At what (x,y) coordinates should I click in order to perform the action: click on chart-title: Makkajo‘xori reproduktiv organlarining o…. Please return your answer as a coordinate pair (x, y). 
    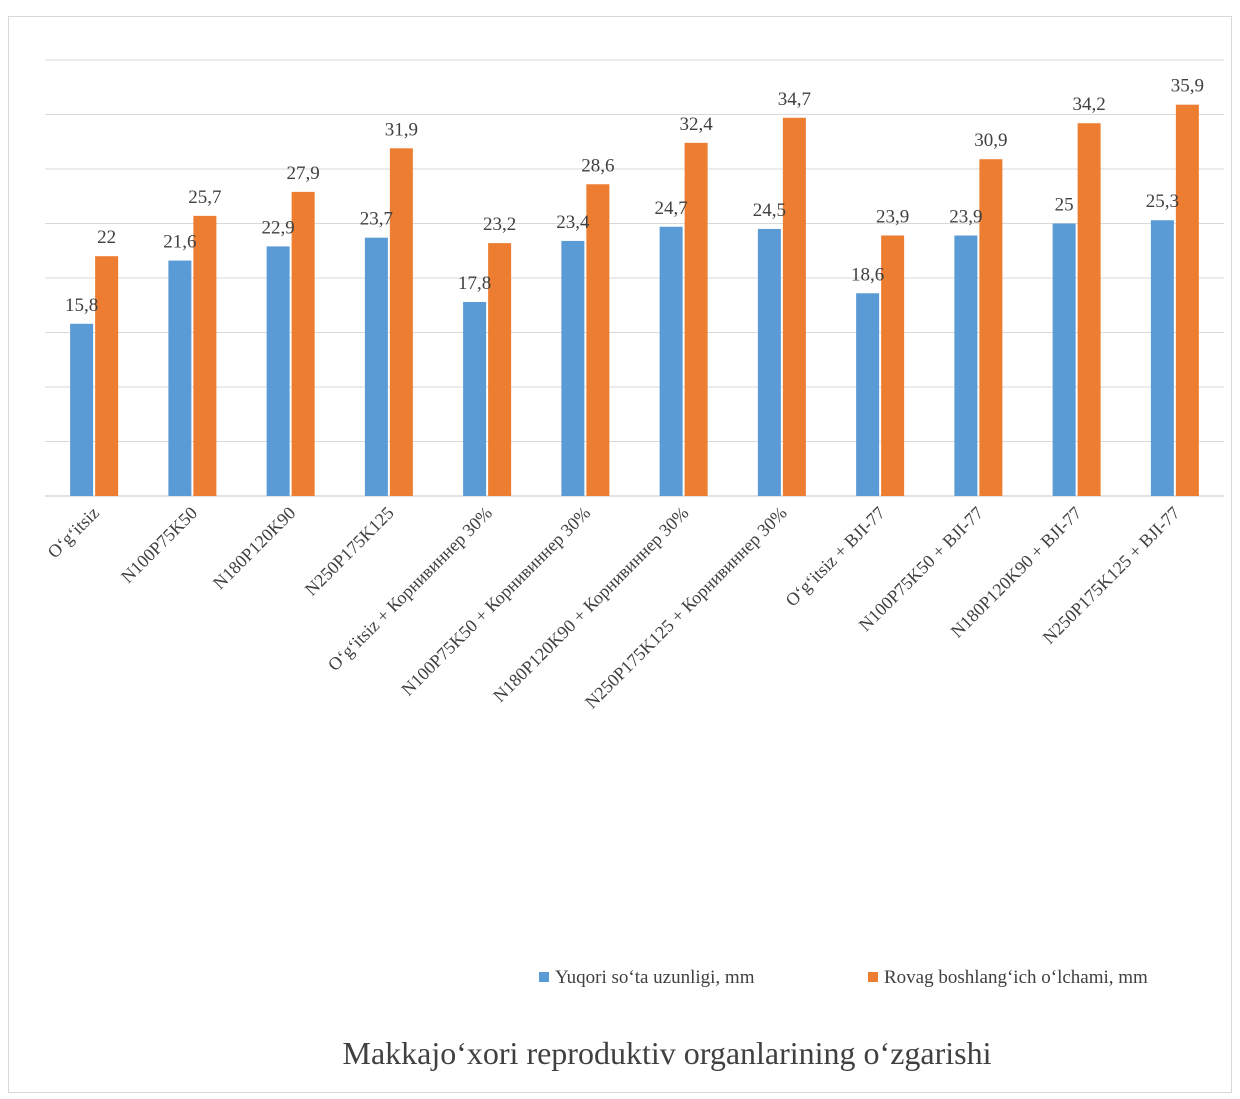
    Looking at the image, I should click on (666, 1053).